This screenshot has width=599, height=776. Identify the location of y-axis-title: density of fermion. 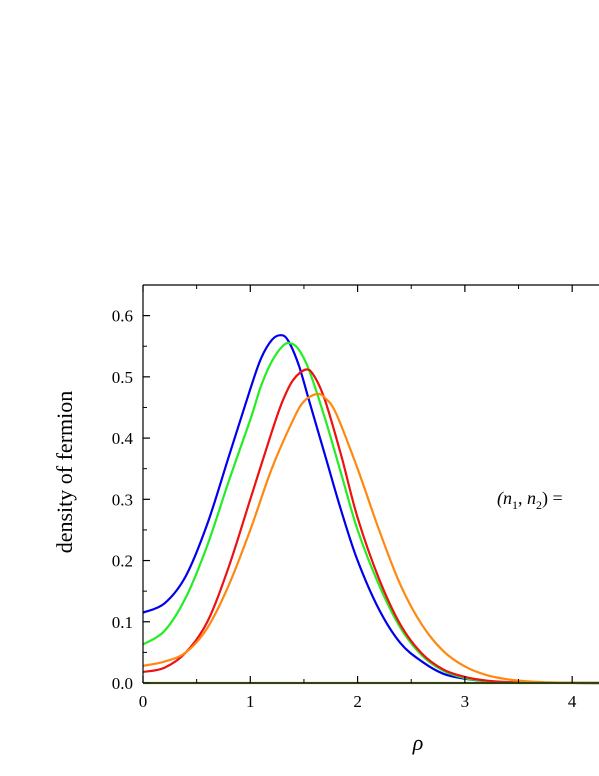
(64, 472).